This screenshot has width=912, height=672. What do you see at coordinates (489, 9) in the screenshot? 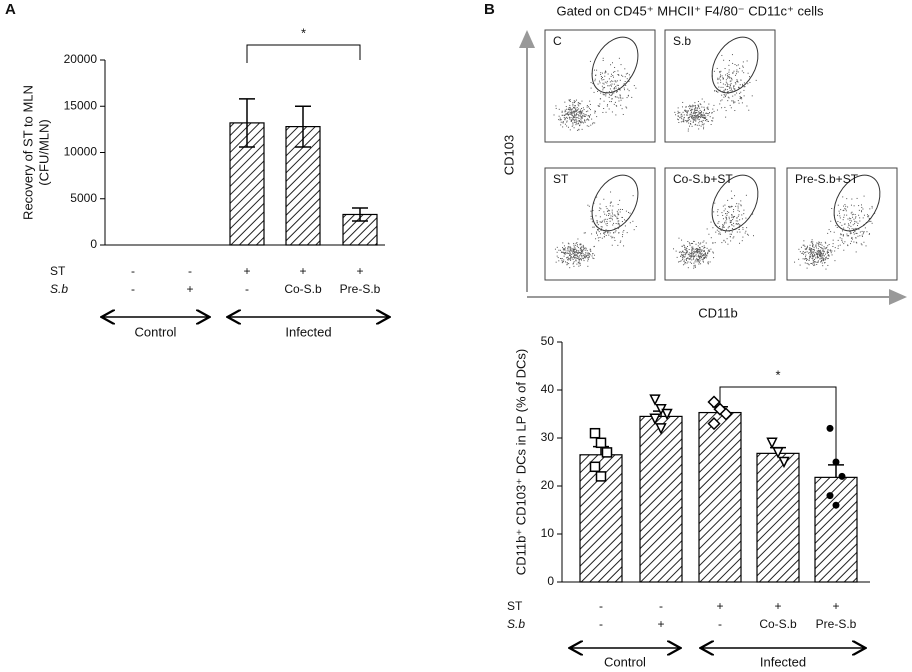
I see `panel-label: B` at bounding box center [489, 9].